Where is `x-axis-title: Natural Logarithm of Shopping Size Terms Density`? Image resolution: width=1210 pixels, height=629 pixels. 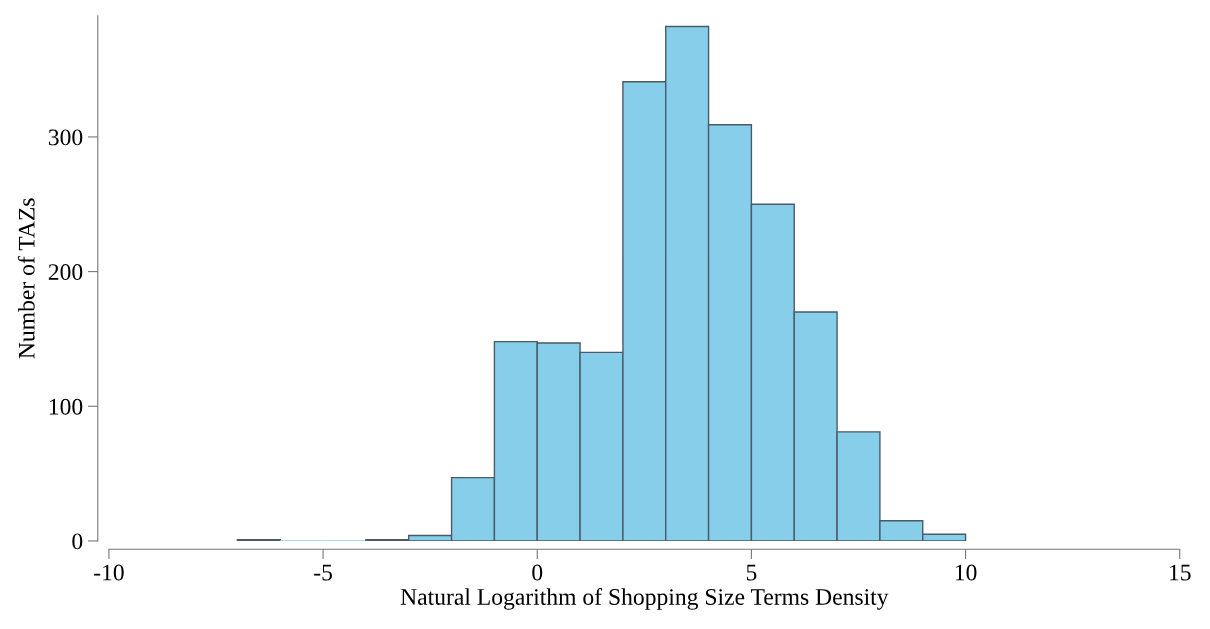
x-axis-title: Natural Logarithm of Shopping Size Terms Density is located at coordinates (644, 599).